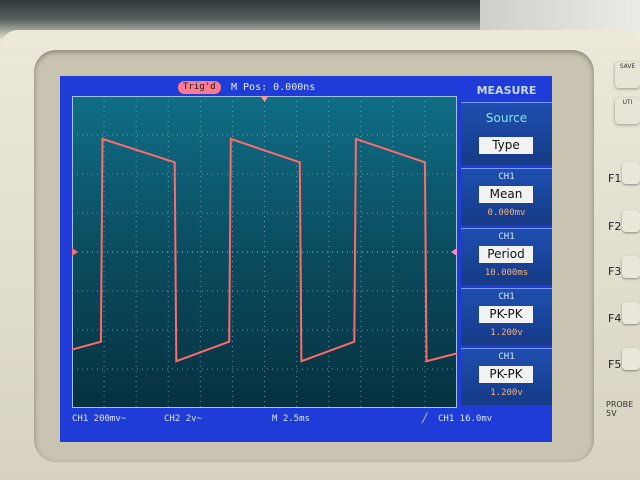  I want to click on top-status-bar: Trig'd M Pos: 0.000ns, so click(306, 87).